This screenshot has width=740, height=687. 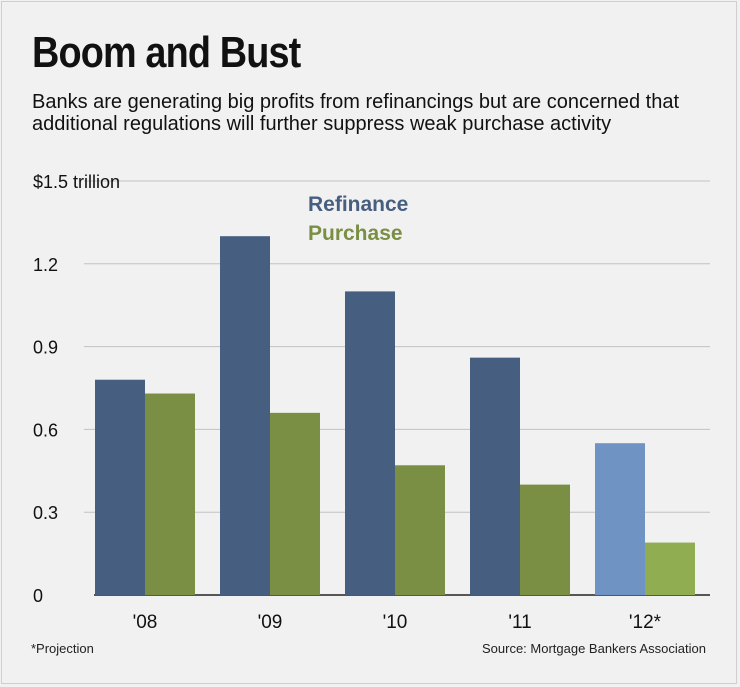 I want to click on x-tick-label: '09, so click(x=270, y=622).